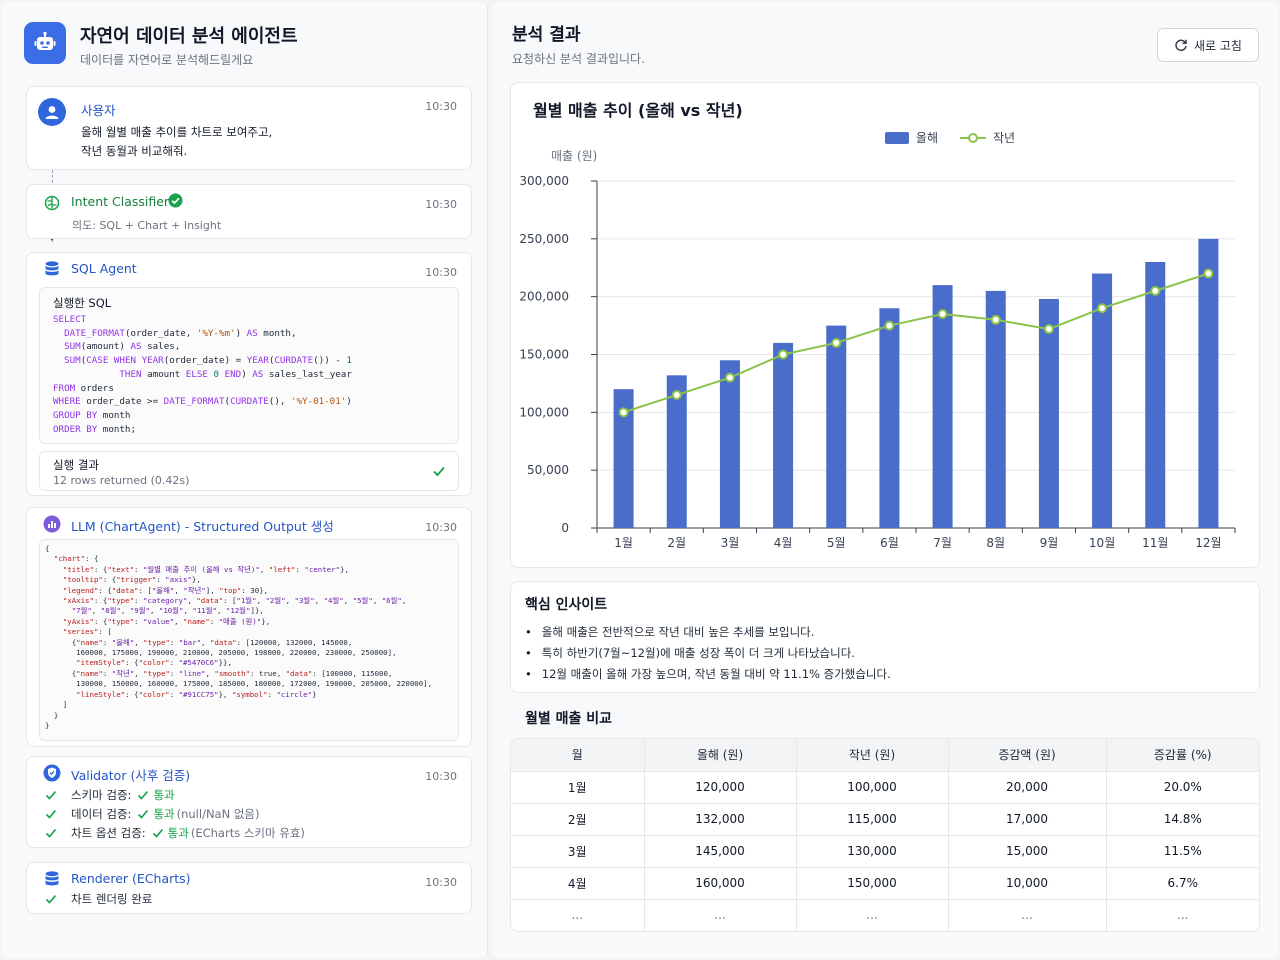 Image resolution: width=1280 pixels, height=960 pixels. Describe the element at coordinates (916, 343) in the screenshot. I see `line-last-year` at that location.